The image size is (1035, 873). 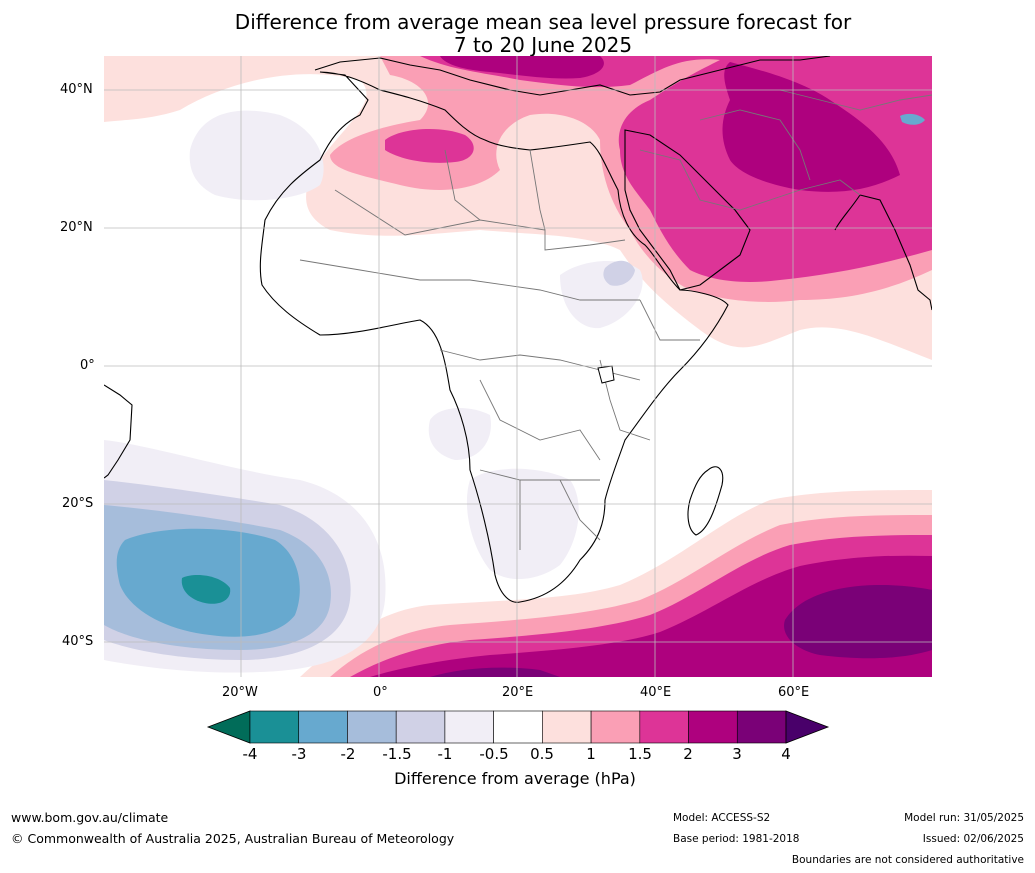 What do you see at coordinates (118, 431) in the screenshot?
I see `coastline-south-america` at bounding box center [118, 431].